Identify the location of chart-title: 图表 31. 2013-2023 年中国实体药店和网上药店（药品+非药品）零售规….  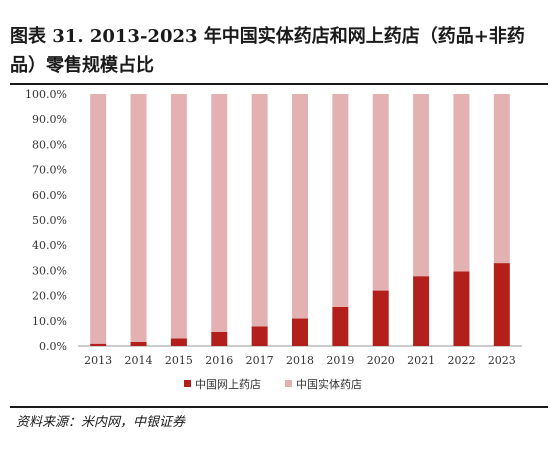
(267, 51).